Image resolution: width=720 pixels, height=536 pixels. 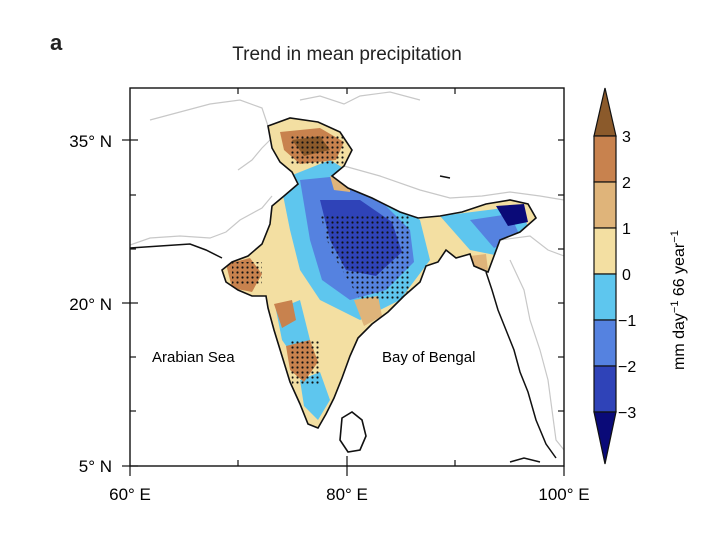 I want to click on chart-title: Trend in mean precipitation, so click(x=347, y=54).